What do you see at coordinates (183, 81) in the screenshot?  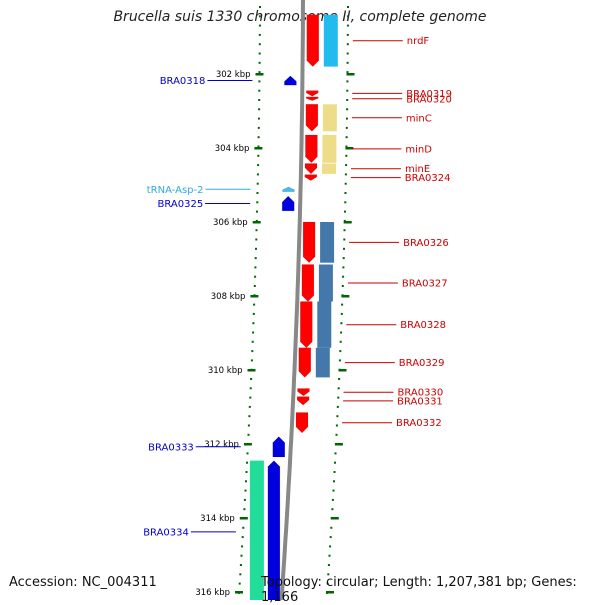 I see `gene-label: BRA0318` at bounding box center [183, 81].